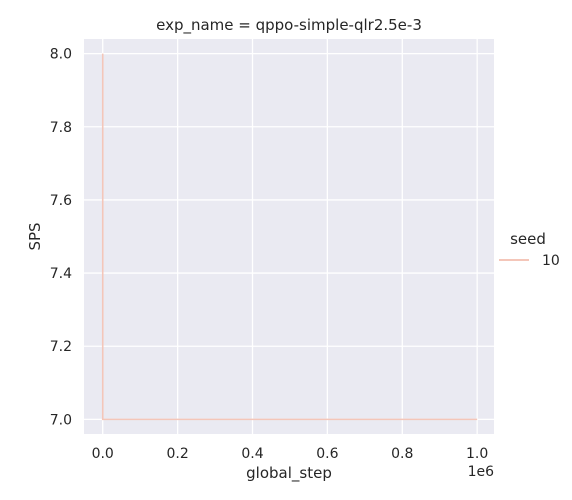 The width and height of the screenshot is (572, 500). I want to click on x-axis-label: global_step, so click(289, 473).